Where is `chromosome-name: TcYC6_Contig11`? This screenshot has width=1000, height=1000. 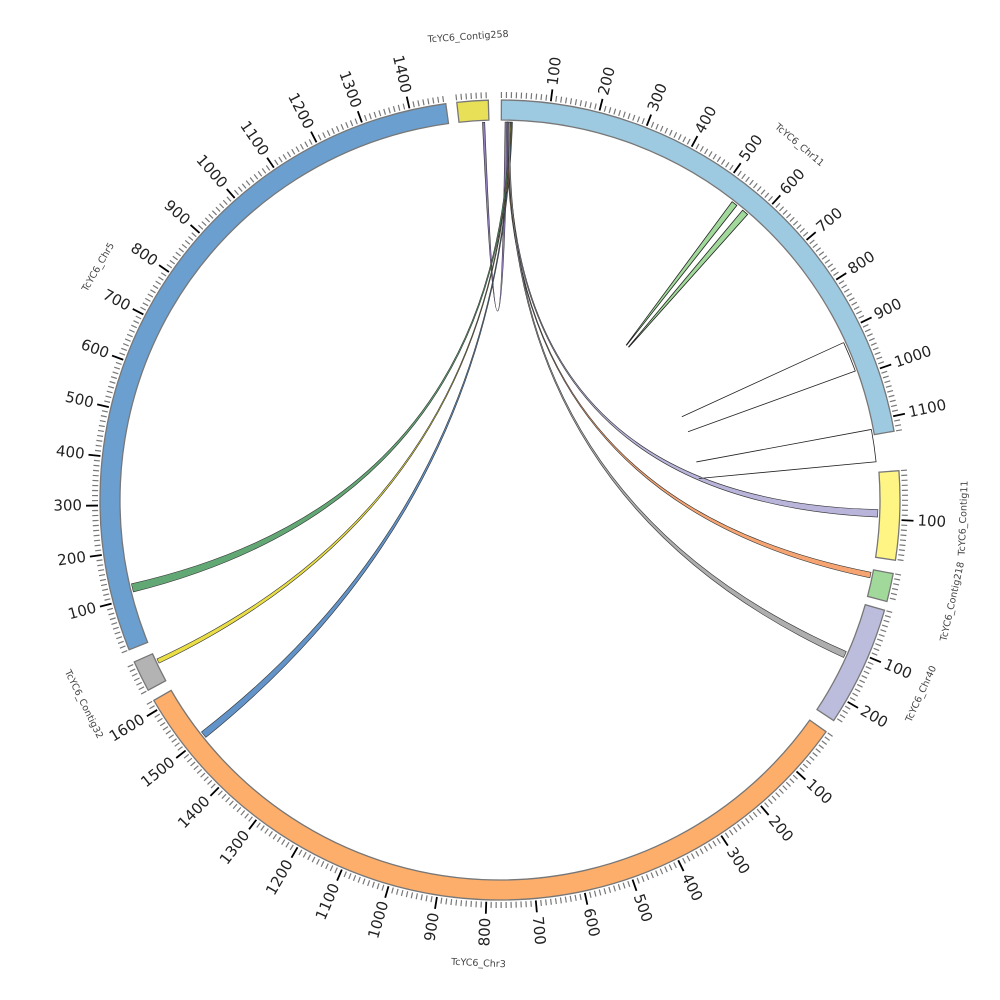
chromosome-name: TcYC6_Contig11 is located at coordinates (964, 518).